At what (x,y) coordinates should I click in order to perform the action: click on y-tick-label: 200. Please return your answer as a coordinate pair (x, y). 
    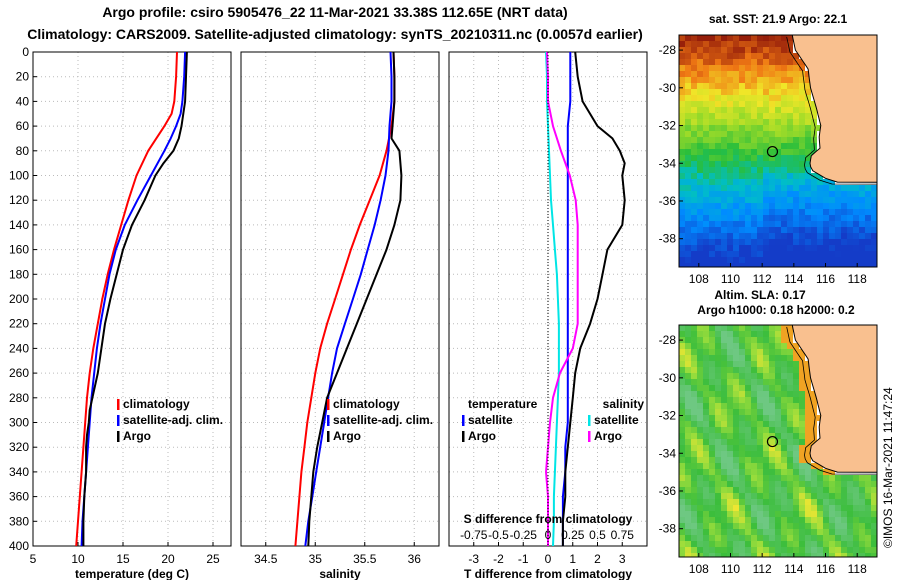
    Looking at the image, I should click on (19, 299).